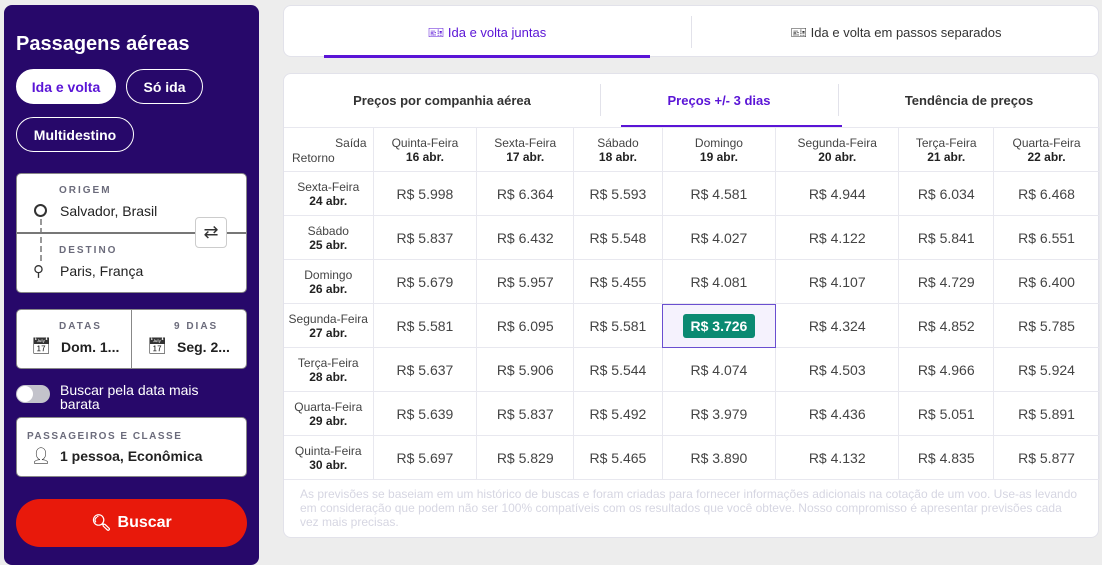  Describe the element at coordinates (425, 281) in the screenshot. I see `price-cell: R$ 5.679` at that location.